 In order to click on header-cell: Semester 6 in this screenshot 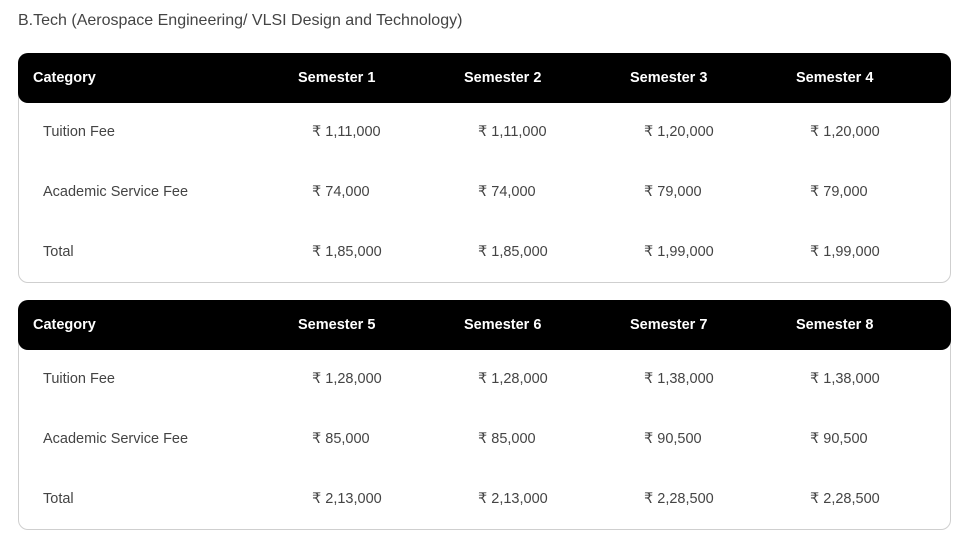, I will do `click(503, 325)`.